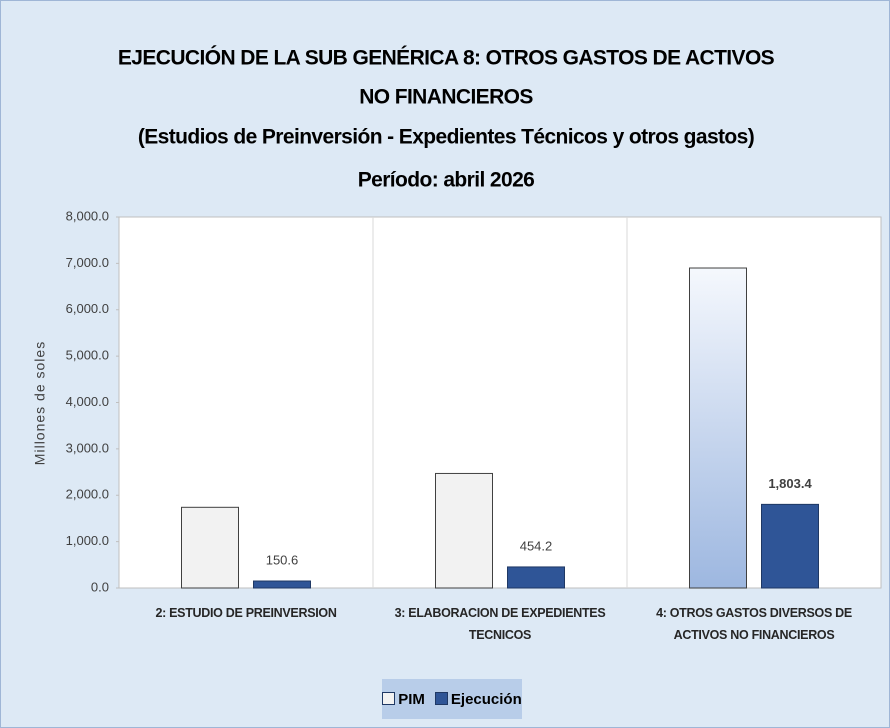  Describe the element at coordinates (246, 613) in the screenshot. I see `x-tick-label: 2: ESTUDIO DE PREINVERSION` at that location.